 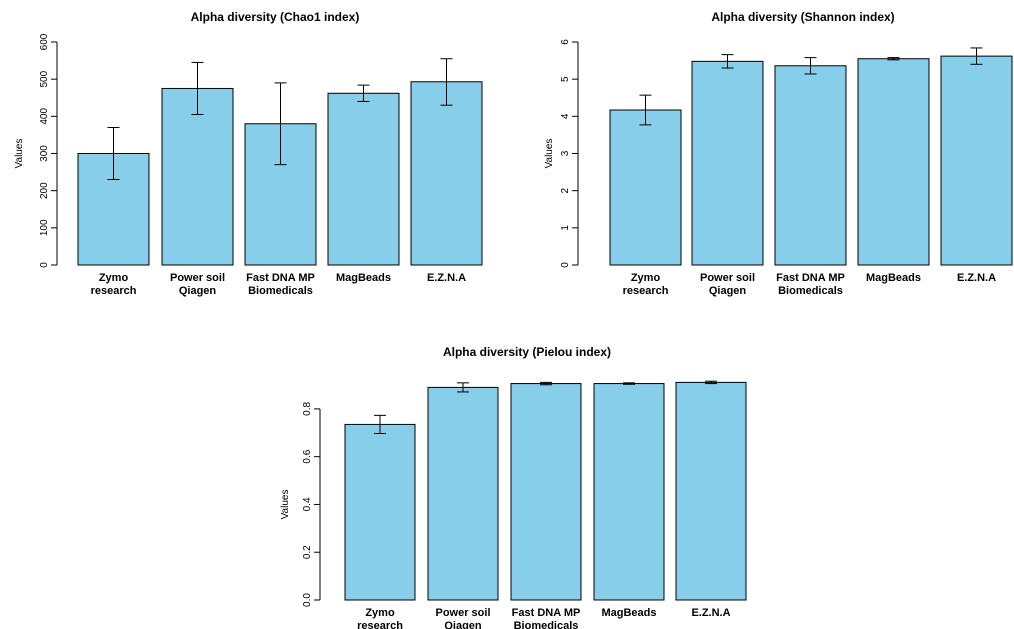 What do you see at coordinates (44, 153) in the screenshot?
I see `y-tick-label: 300` at bounding box center [44, 153].